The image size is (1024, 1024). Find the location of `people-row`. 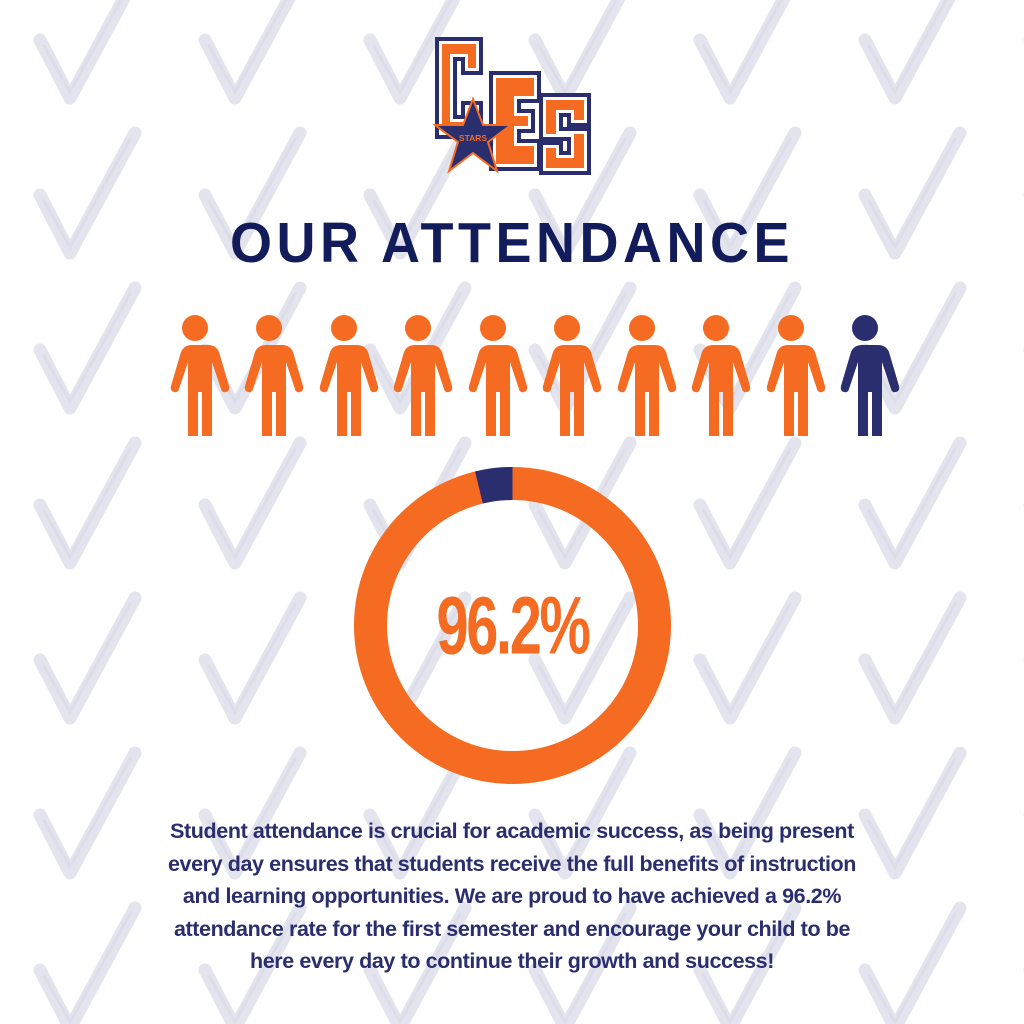

people-row is located at coordinates (530, 376).